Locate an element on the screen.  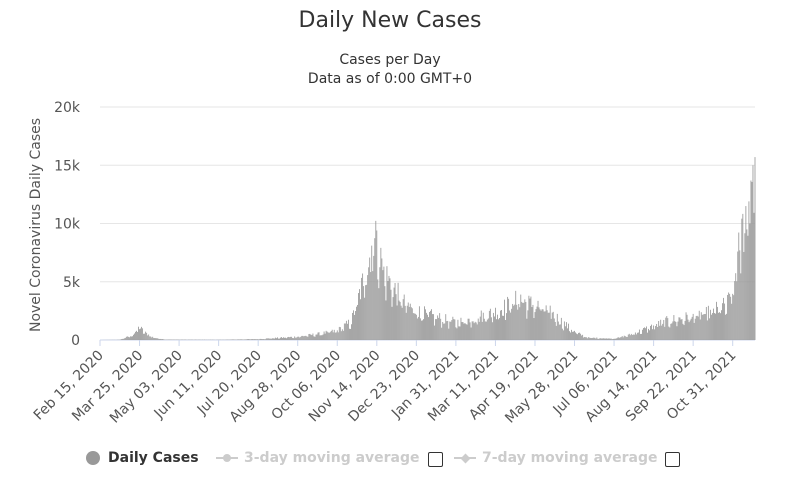
legend-item-3-day-average: 3-day moving average is located at coordinates (318, 458).